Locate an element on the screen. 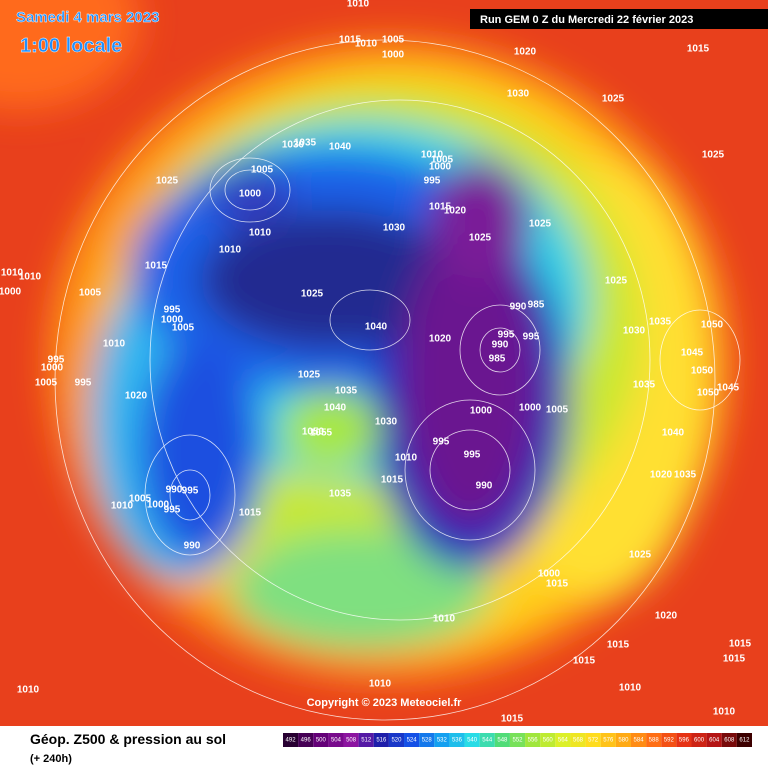  scale-label: 576 is located at coordinates (608, 741).